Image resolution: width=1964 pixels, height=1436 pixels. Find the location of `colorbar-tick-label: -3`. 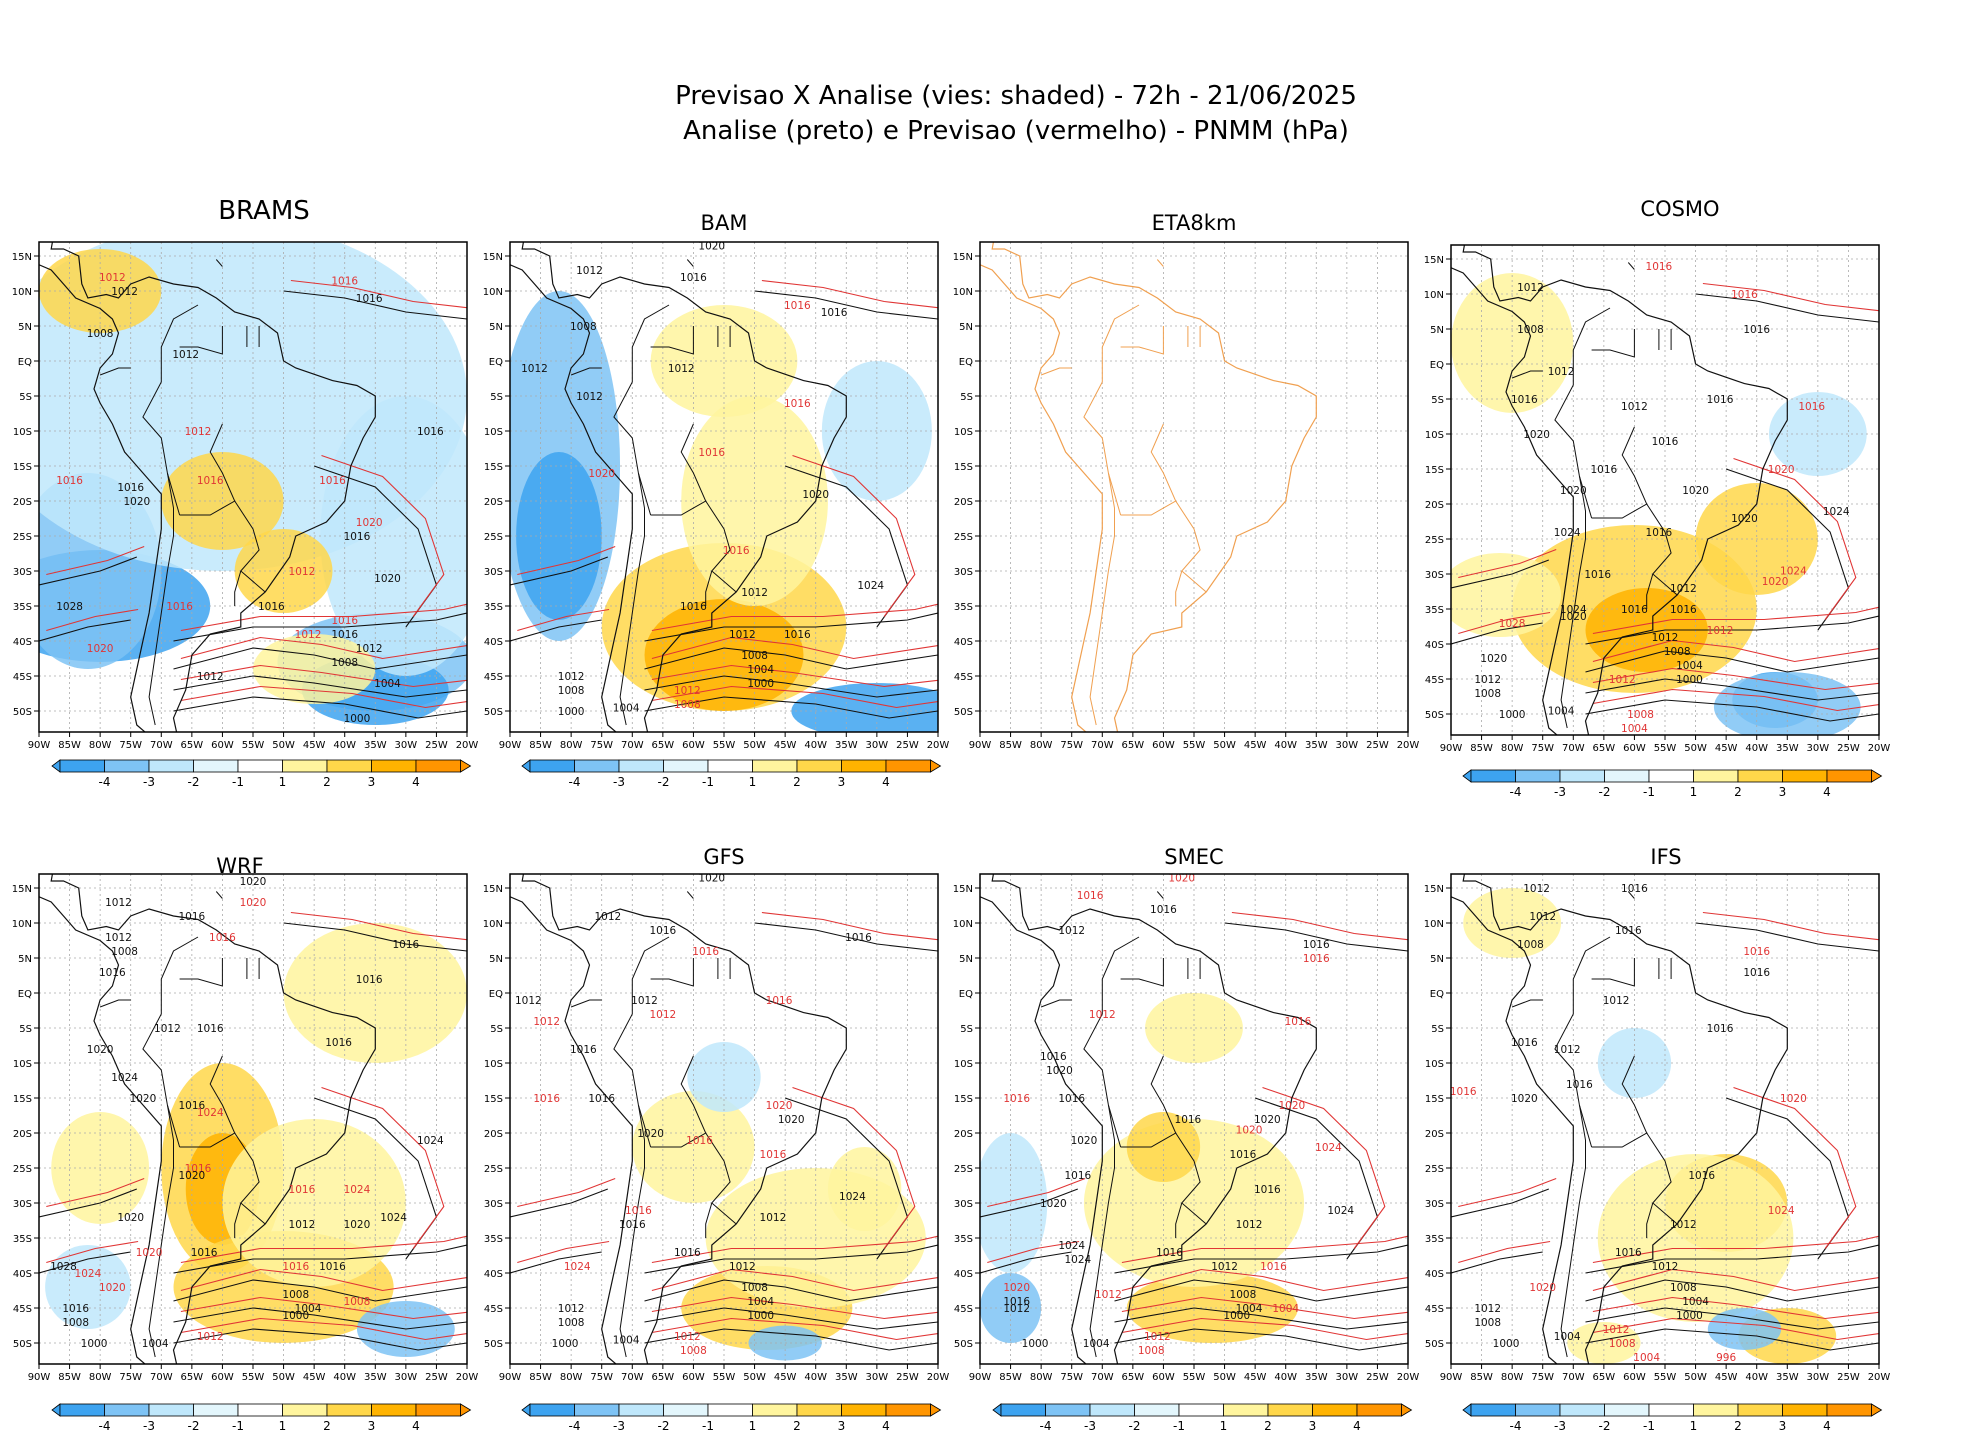

colorbar-tick-label: -3 is located at coordinates (149, 782).